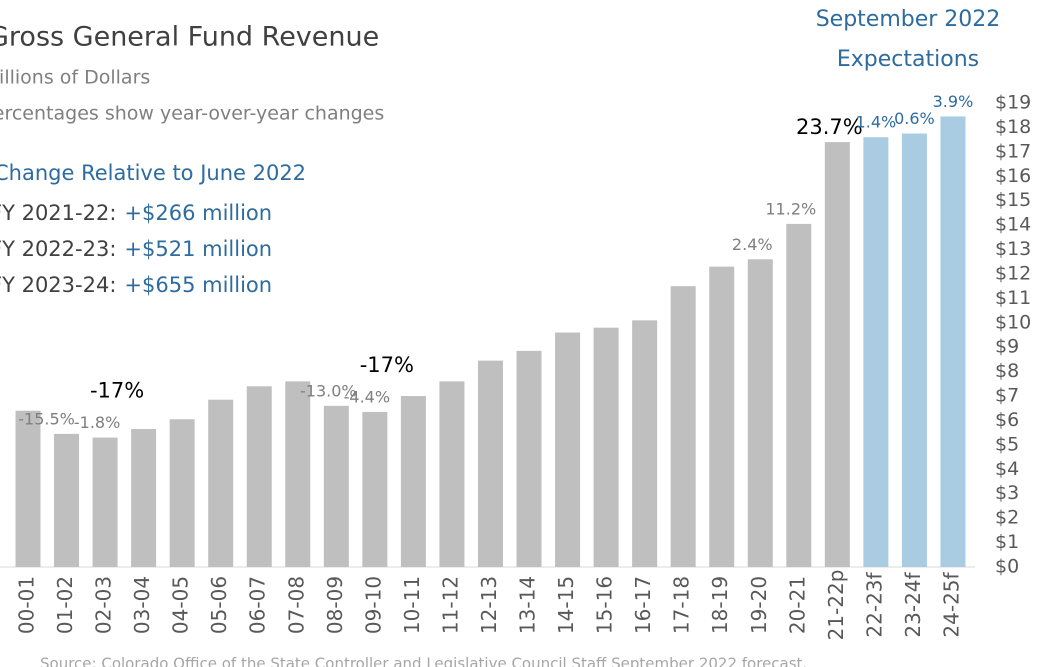 Image resolution: width=1037 pixels, height=667 pixels. Describe the element at coordinates (258, 605) in the screenshot. I see `x-tick-label: 06-07` at that location.